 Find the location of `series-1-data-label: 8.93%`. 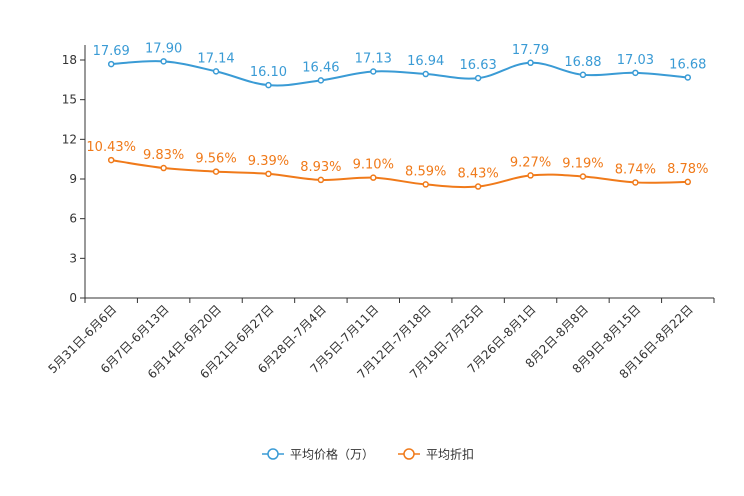

series-1-data-label: 8.93% is located at coordinates (320, 167).